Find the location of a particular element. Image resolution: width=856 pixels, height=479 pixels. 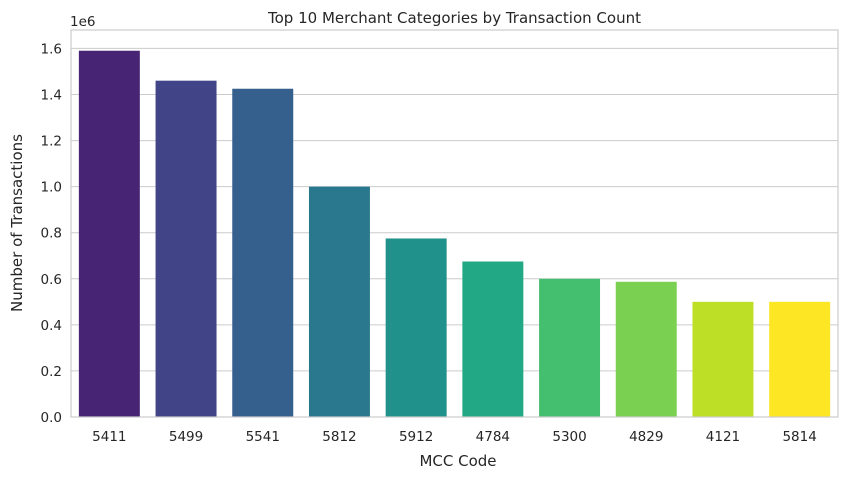

x-tick-labels: 5411 5499 5541 5812 5912 4784 5300 4829 4121 5814 is located at coordinates (454, 437).